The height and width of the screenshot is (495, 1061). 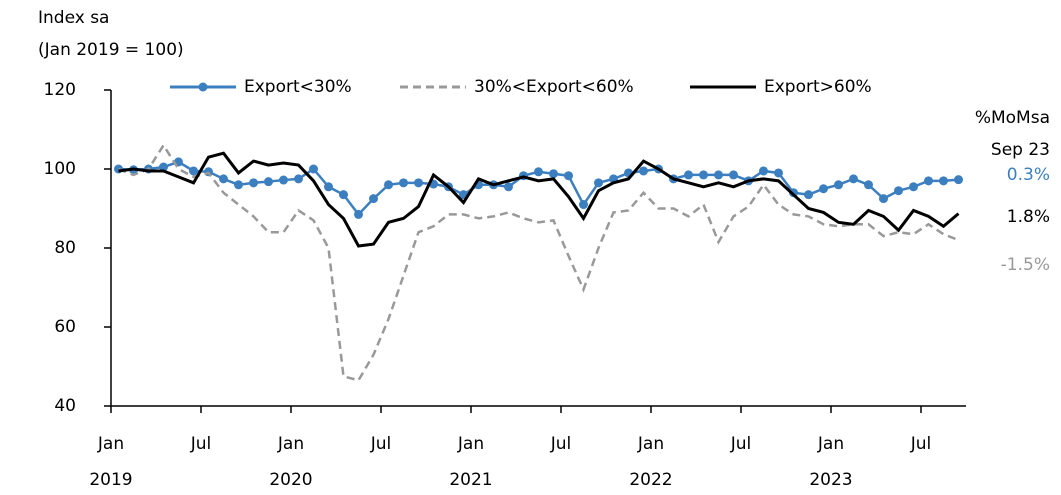 What do you see at coordinates (1028, 175) in the screenshot?
I see `annotation: 0.3%` at bounding box center [1028, 175].